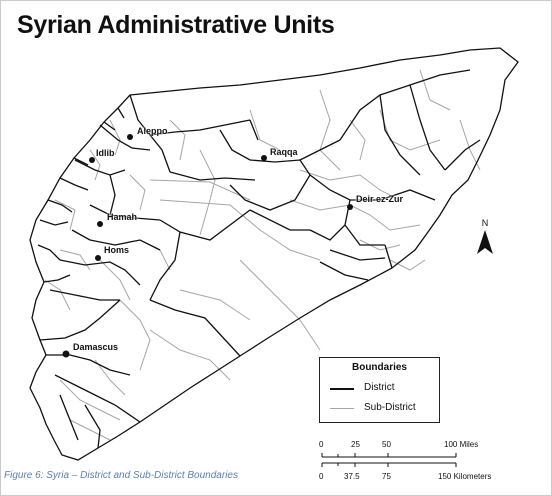 The height and width of the screenshot is (496, 552). I want to click on north-arrow: N, so click(485, 237).